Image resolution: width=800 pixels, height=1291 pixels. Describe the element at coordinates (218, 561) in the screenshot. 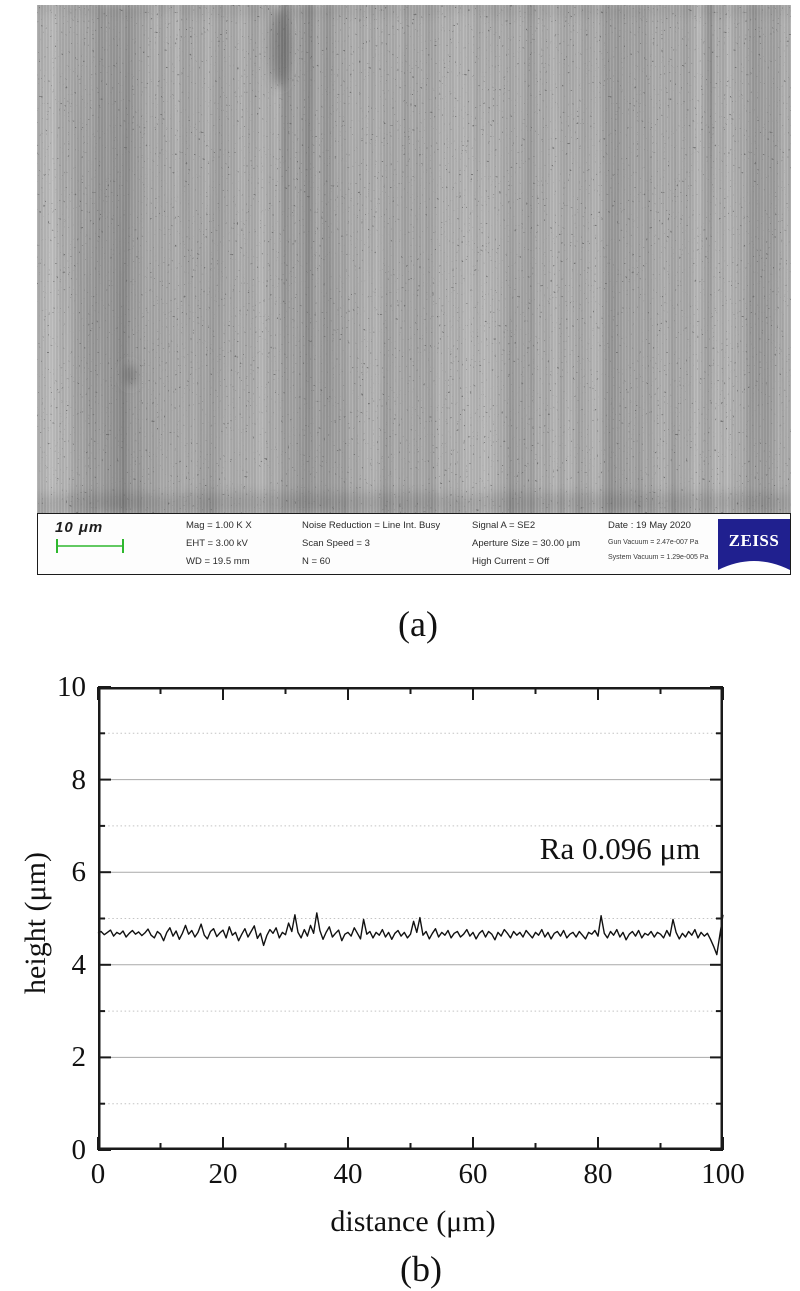

I see `sem-meta-wd: WD = 19.5 mm` at that location.